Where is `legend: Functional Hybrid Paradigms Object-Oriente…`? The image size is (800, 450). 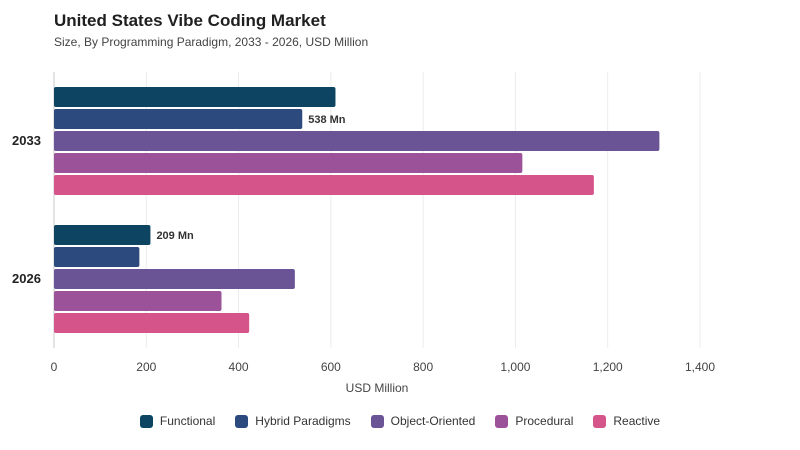
legend: Functional Hybrid Paradigms Object-Oriente… is located at coordinates (400, 421).